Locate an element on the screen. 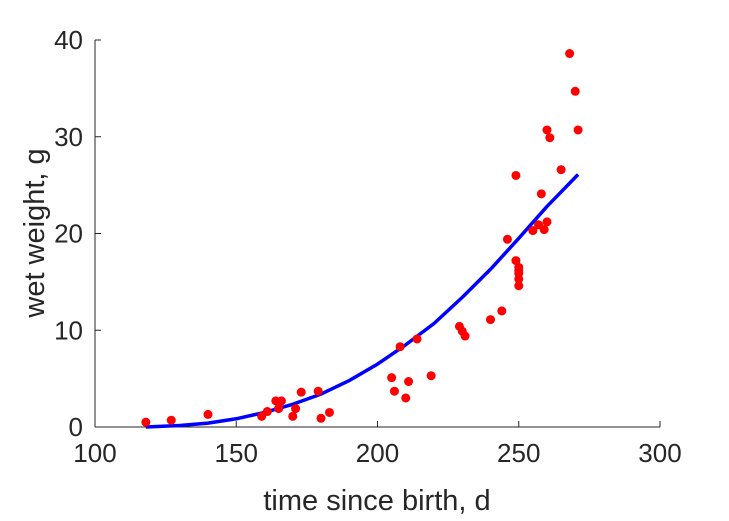  x-axis-label: time since birth, d is located at coordinates (376, 501).